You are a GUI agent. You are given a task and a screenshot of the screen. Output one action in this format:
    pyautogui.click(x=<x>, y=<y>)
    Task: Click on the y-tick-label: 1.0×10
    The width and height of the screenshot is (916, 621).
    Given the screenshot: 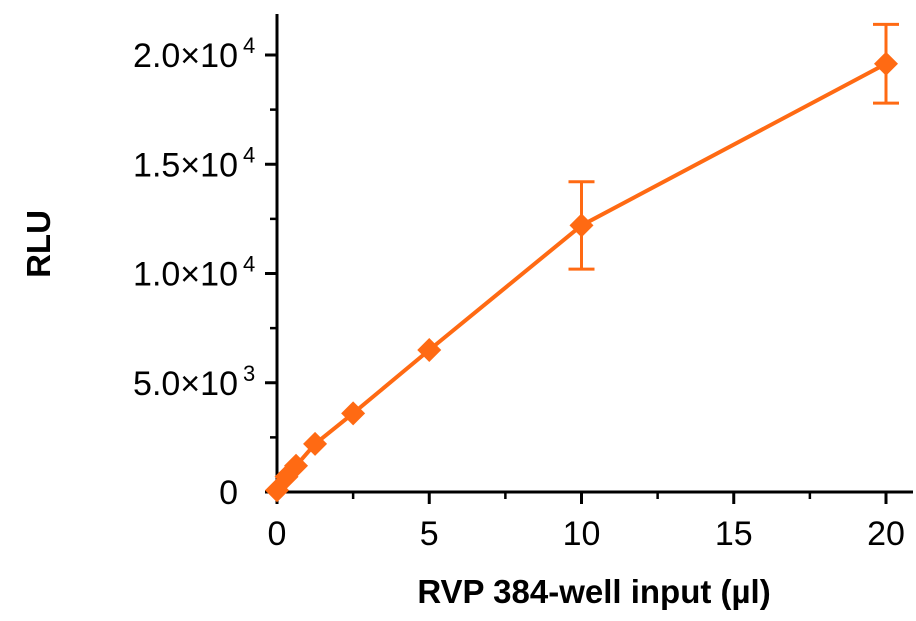 What is the action you would take?
    pyautogui.click(x=185, y=275)
    